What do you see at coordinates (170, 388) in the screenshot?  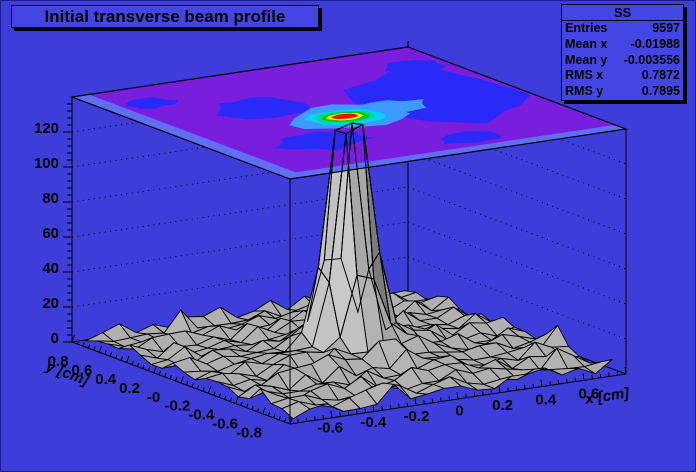 I see `y-axis: 0.80.60.40.2 -0-0.2-0.4-0.6-0.8` at bounding box center [170, 388].